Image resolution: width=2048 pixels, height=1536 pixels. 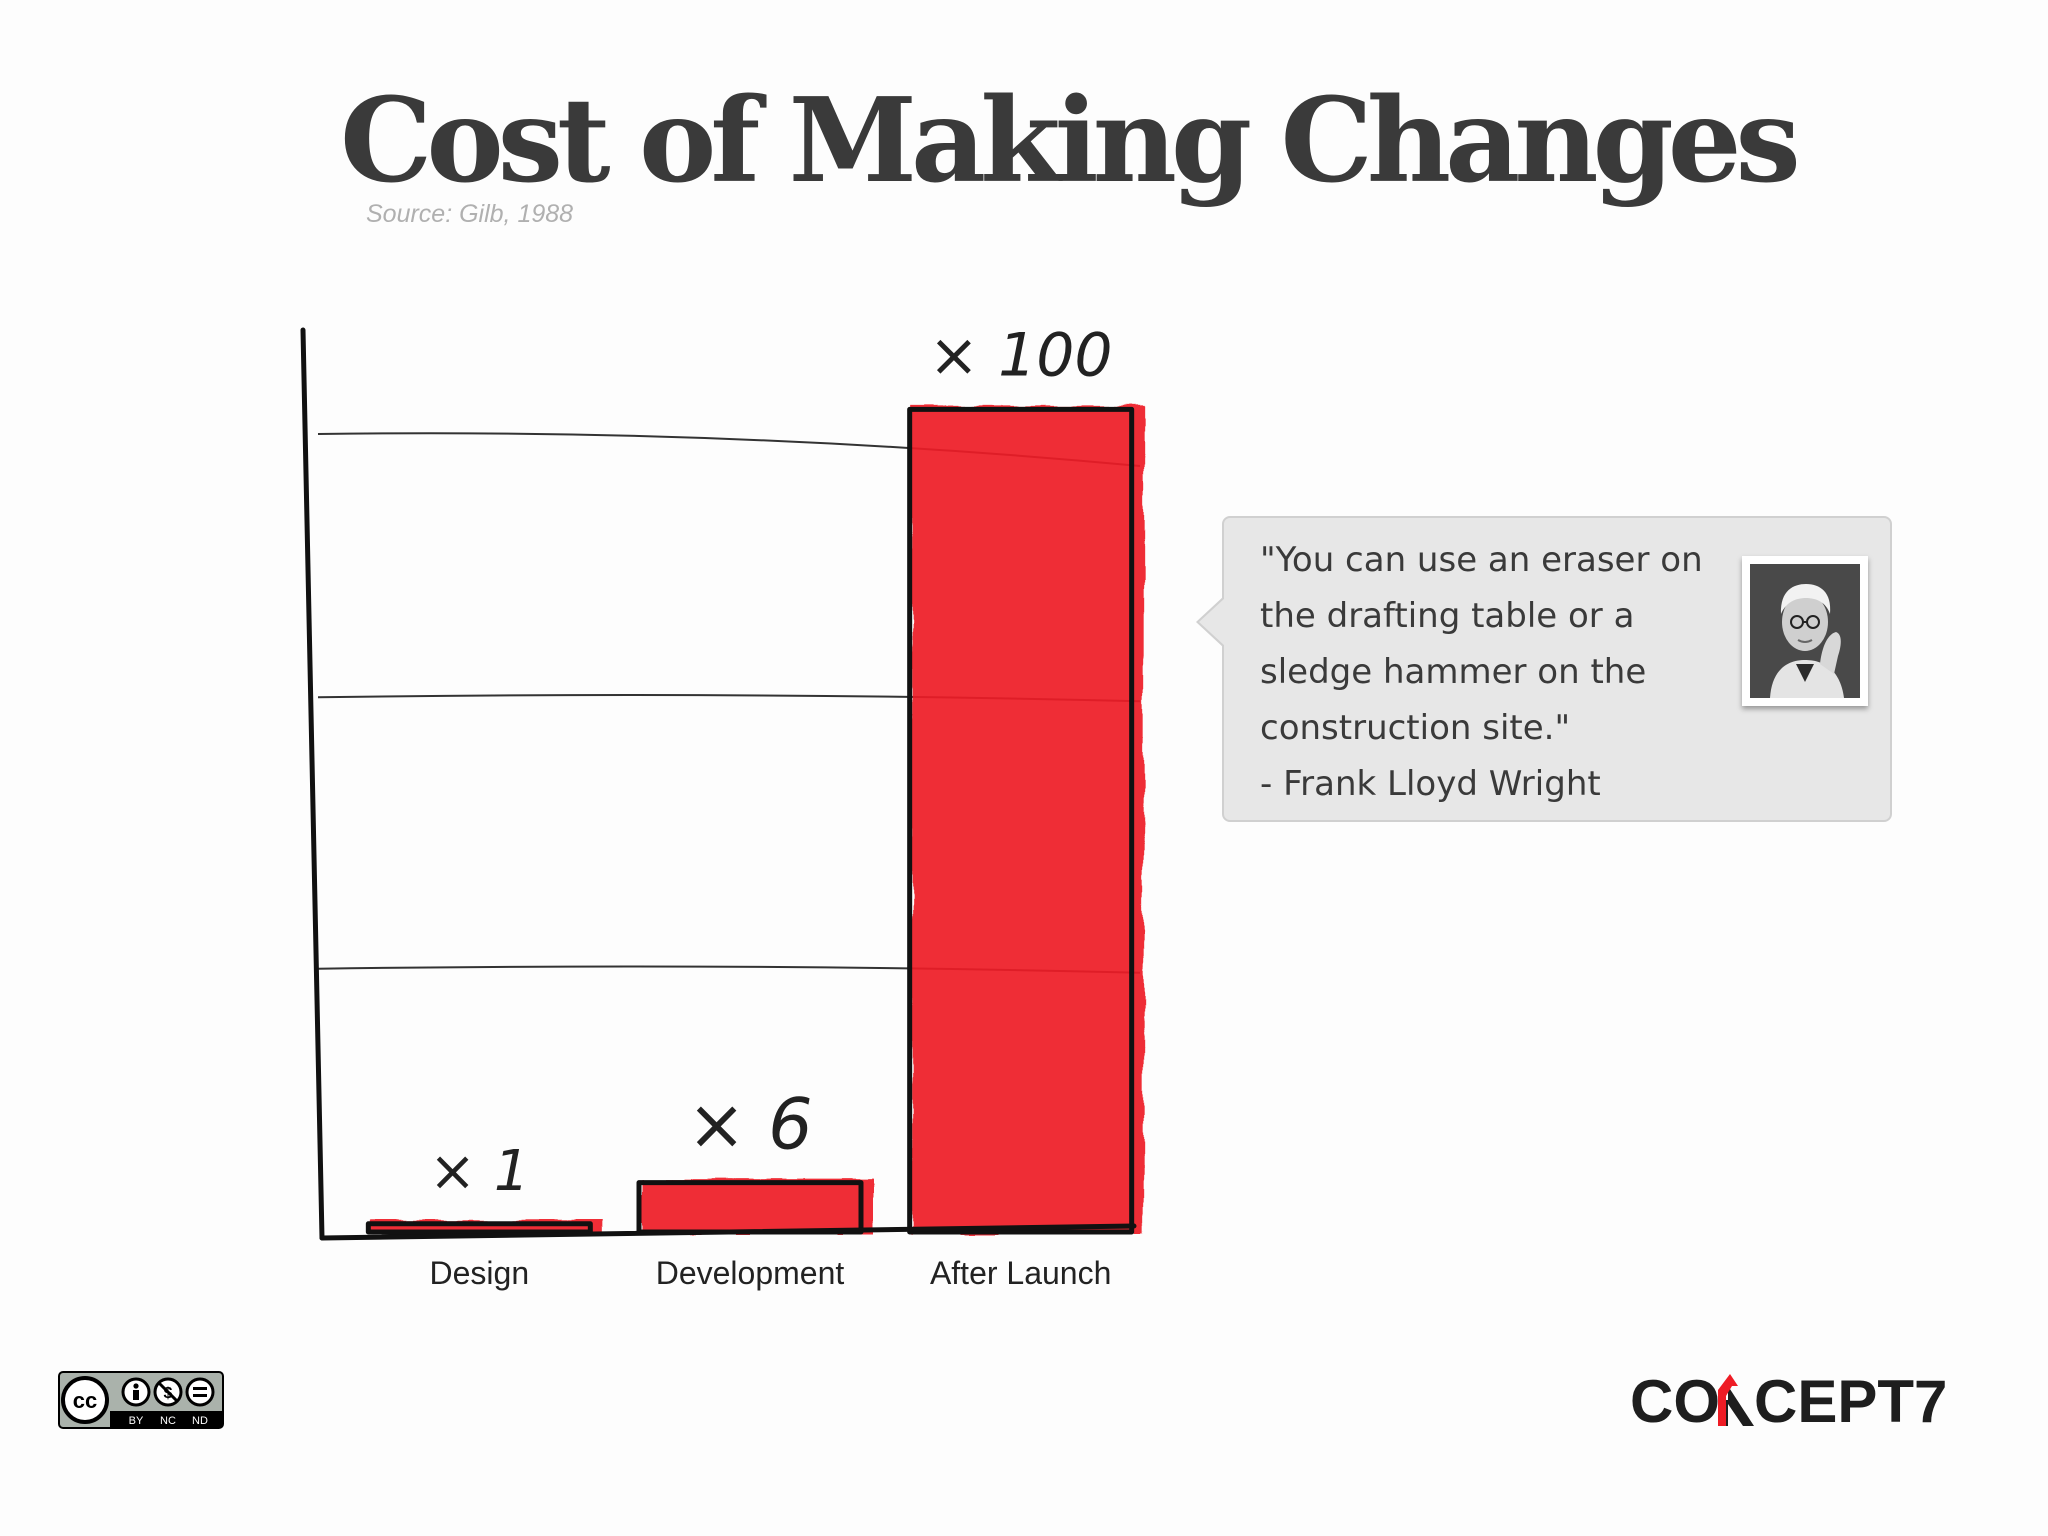 What do you see at coordinates (480, 1273) in the screenshot?
I see `category-label: Design` at bounding box center [480, 1273].